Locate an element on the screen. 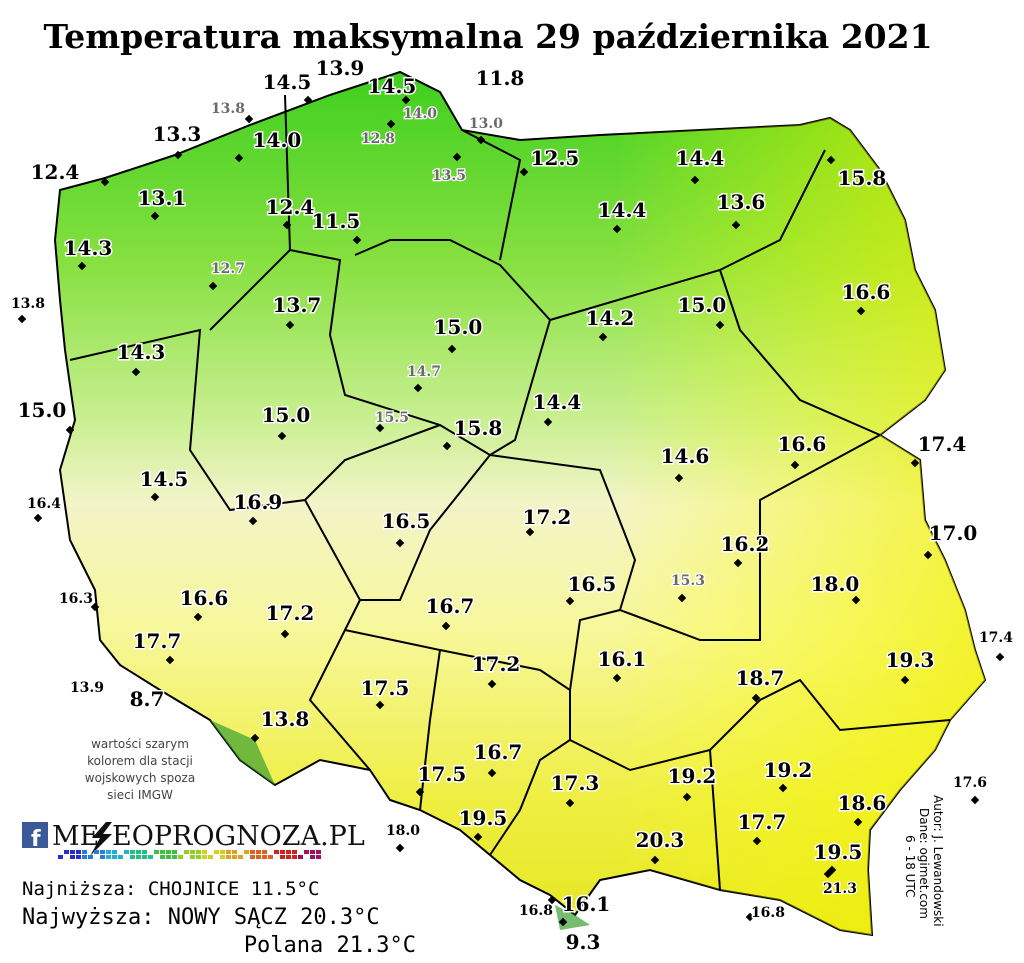 The height and width of the screenshot is (963, 1024). station-value: 13.8 is located at coordinates (285, 719).